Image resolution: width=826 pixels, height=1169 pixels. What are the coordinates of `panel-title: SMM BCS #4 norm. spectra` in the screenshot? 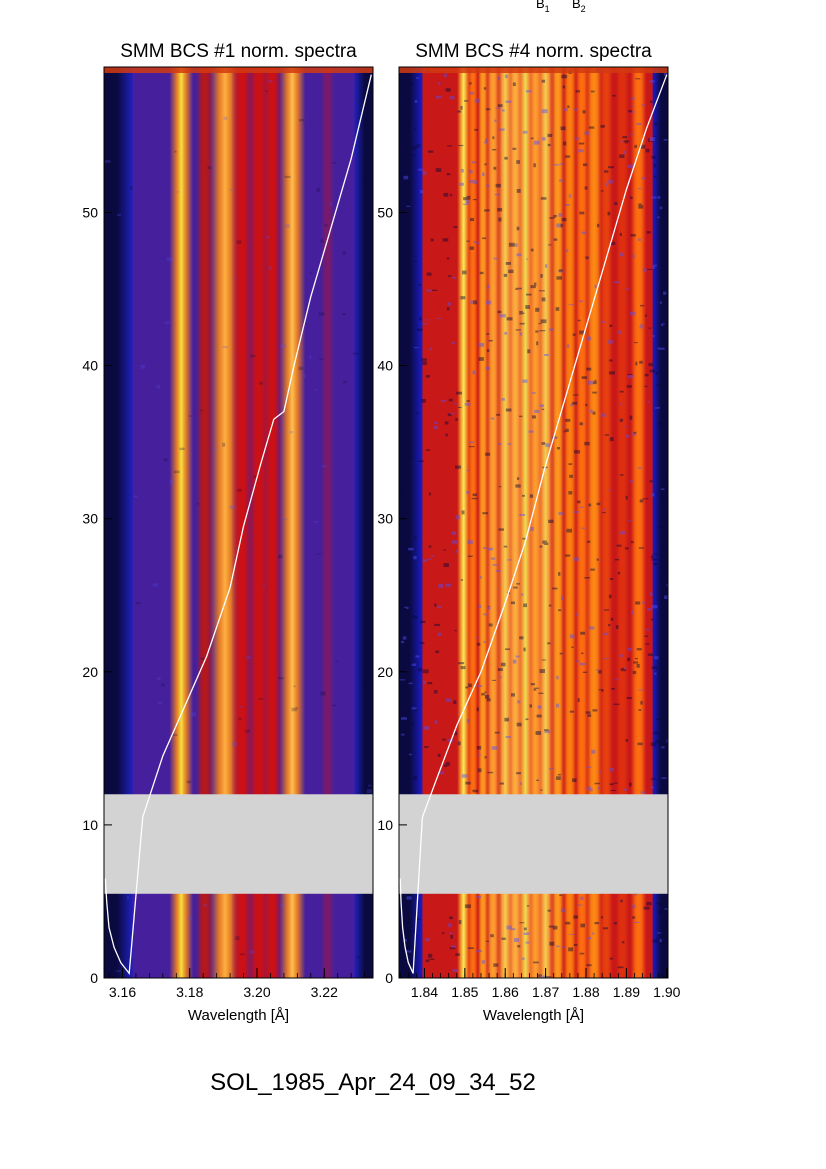 It's located at (533, 51).